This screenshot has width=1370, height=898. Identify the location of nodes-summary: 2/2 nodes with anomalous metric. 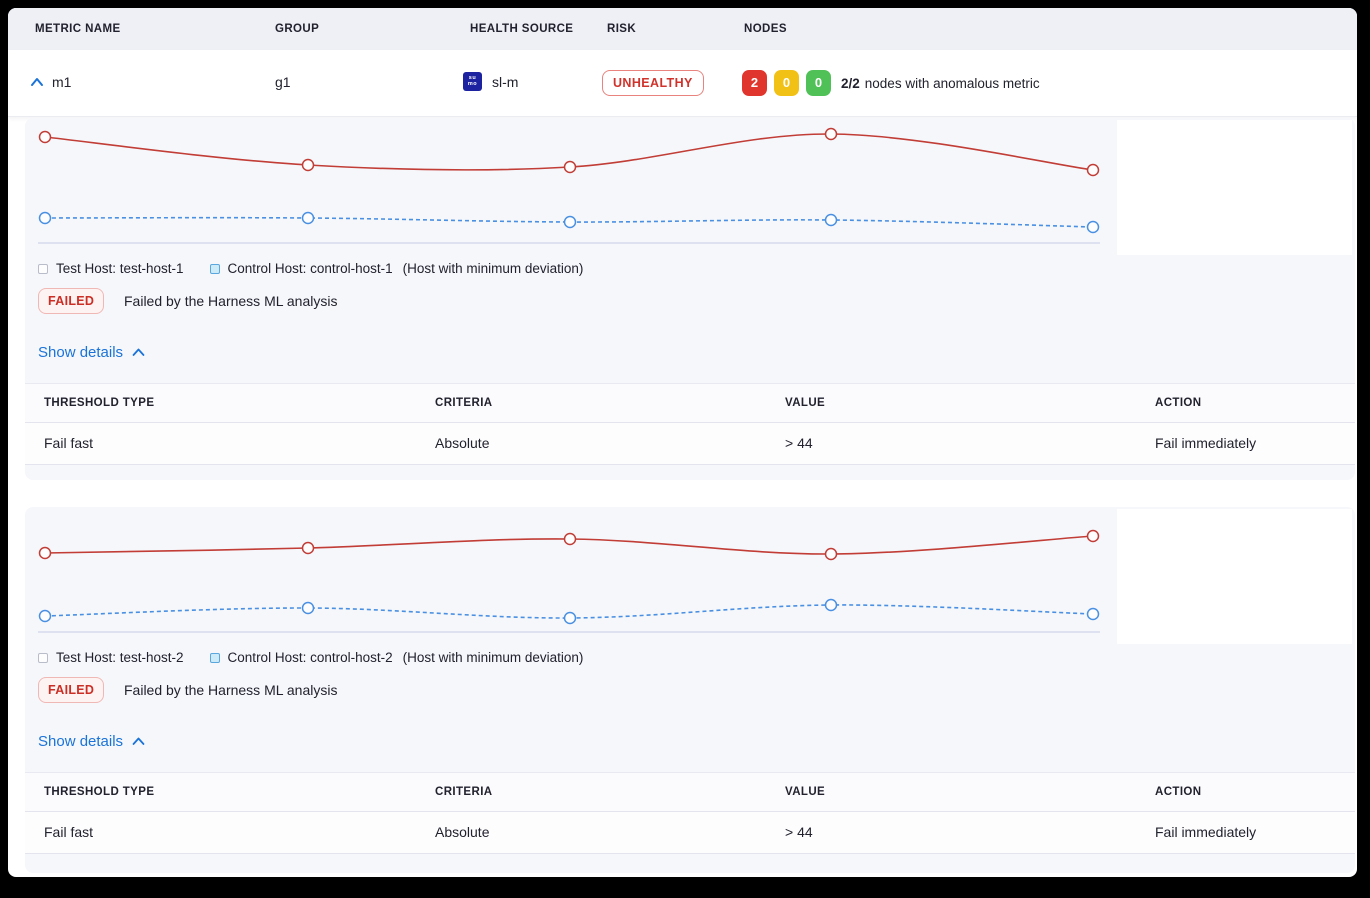
(940, 83).